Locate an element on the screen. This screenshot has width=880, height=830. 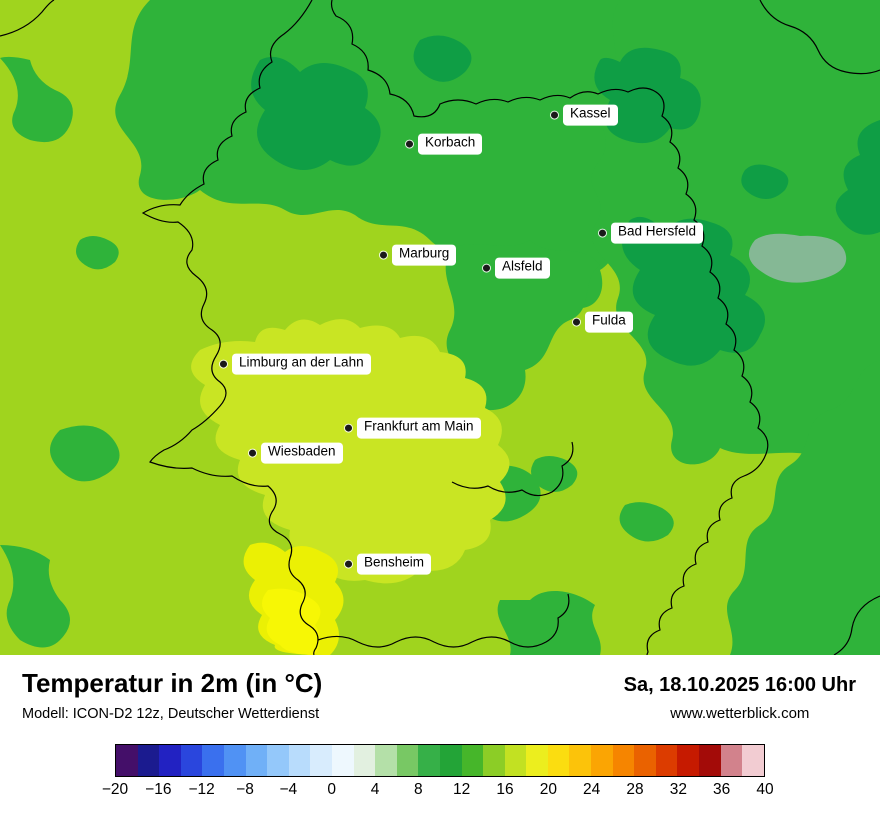
temp-region-vogelsberg is located at coordinates (522, 325).